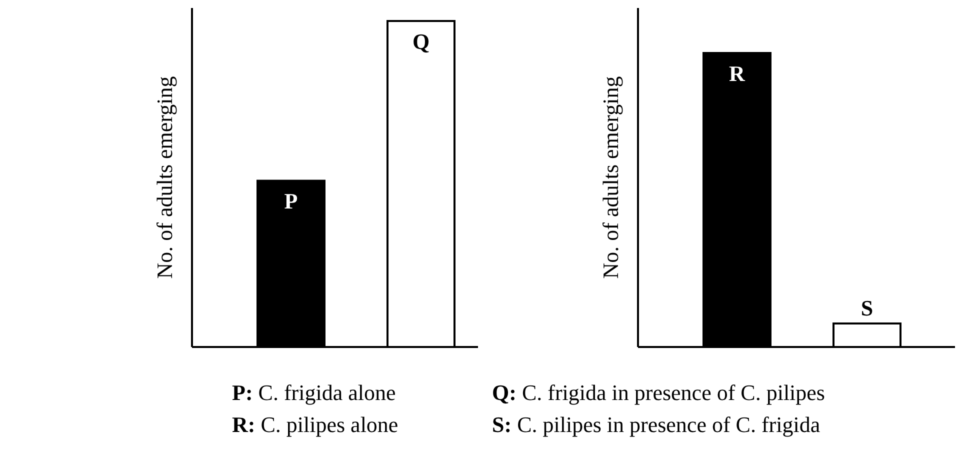 Image resolution: width=957 pixels, height=450 pixels. I want to click on x-tick-label: P, so click(291, 201).